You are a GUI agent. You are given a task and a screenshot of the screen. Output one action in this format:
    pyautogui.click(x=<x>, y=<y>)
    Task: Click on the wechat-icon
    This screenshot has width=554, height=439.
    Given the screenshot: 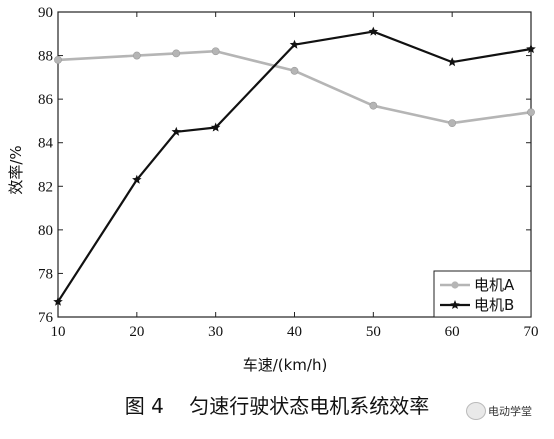 What is the action you would take?
    pyautogui.click(x=476, y=411)
    